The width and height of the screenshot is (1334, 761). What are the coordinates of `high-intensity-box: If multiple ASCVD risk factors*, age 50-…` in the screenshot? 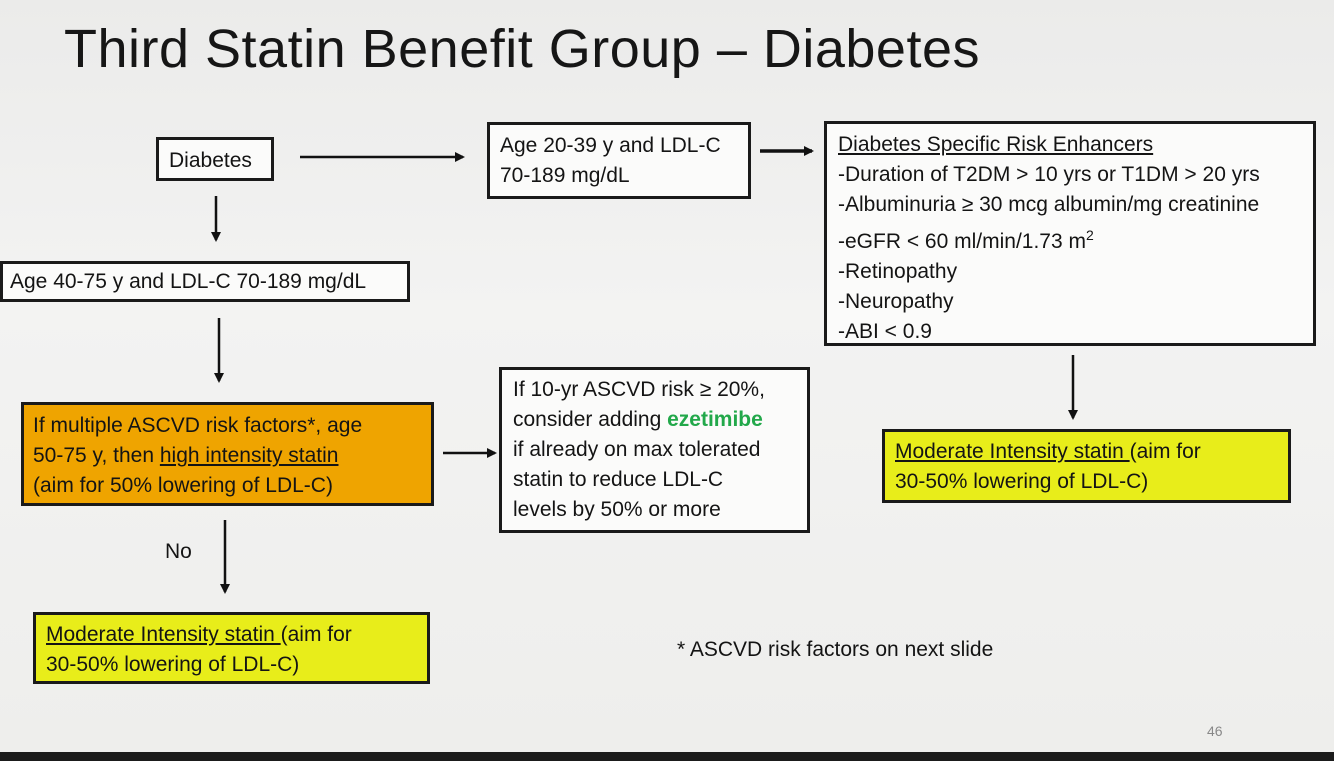 It's located at (227, 454).